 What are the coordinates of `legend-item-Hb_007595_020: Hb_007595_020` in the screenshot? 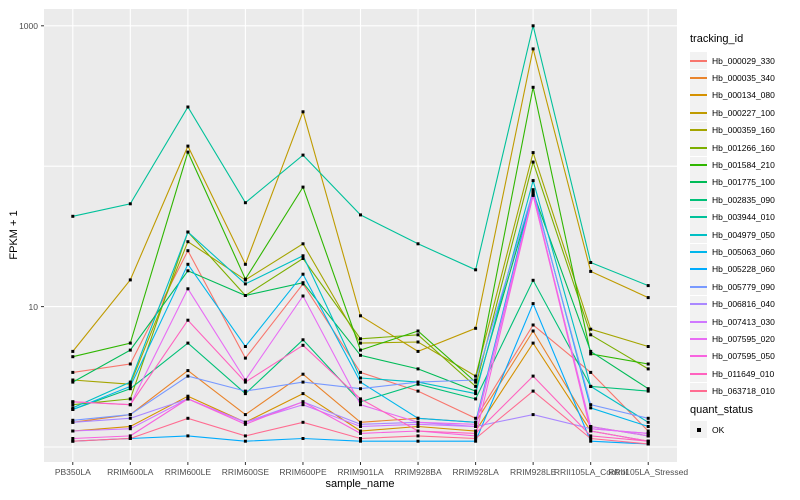 It's located at (732, 339).